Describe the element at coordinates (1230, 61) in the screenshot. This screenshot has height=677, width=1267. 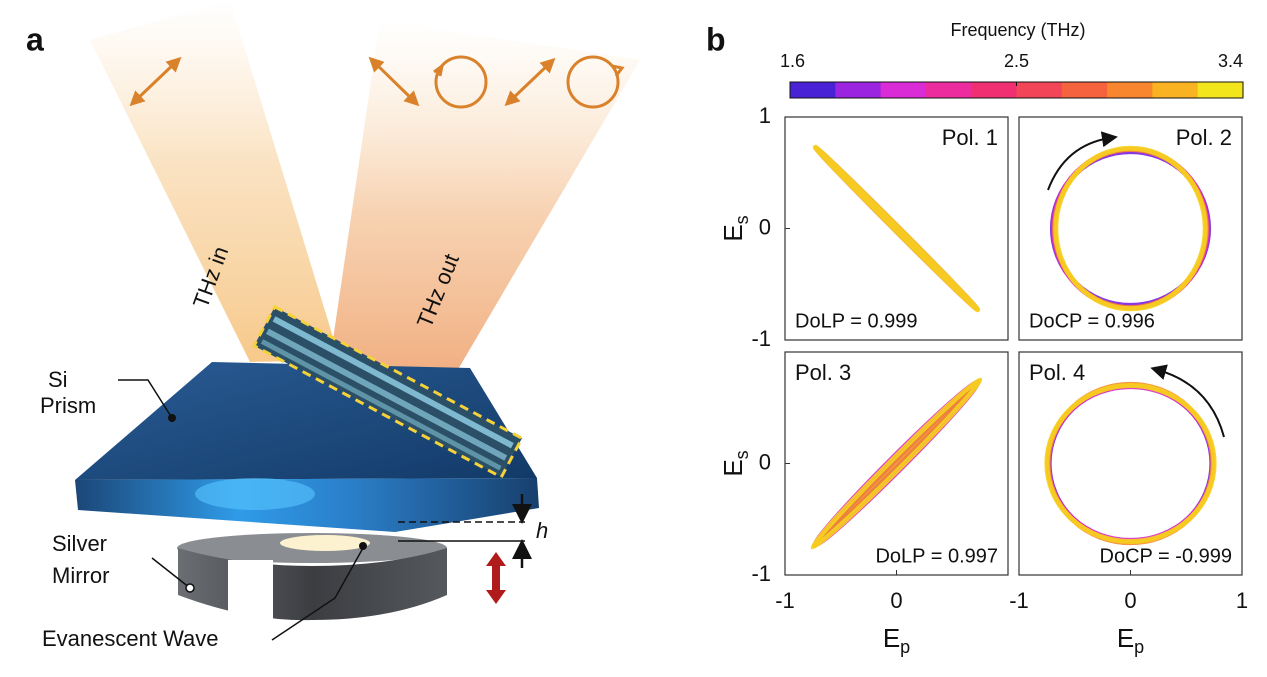
I see `colorbar-tick-label: 3.4` at that location.